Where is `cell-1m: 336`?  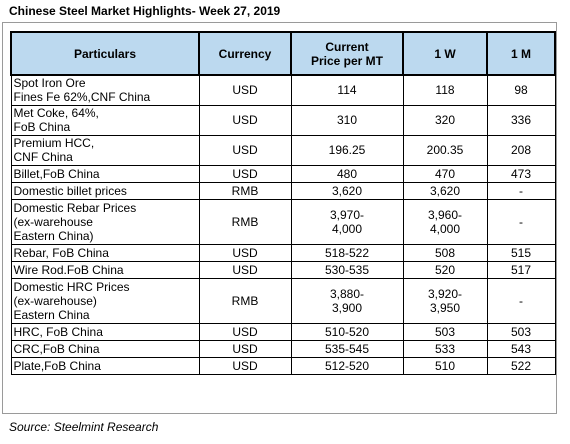
cell-1m: 336 is located at coordinates (521, 120).